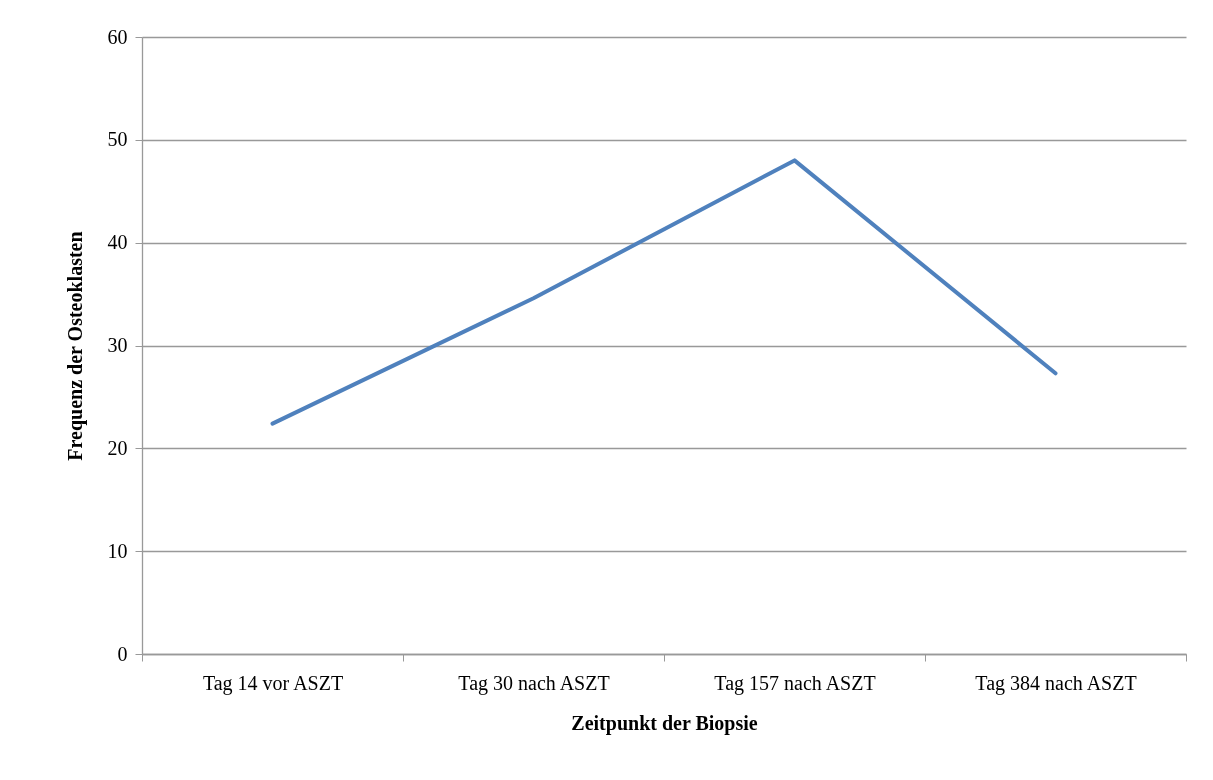 This screenshot has height=780, width=1213. Describe the element at coordinates (1056, 683) in the screenshot. I see `x-tick-label: Tag 384 nach ASZT` at that location.